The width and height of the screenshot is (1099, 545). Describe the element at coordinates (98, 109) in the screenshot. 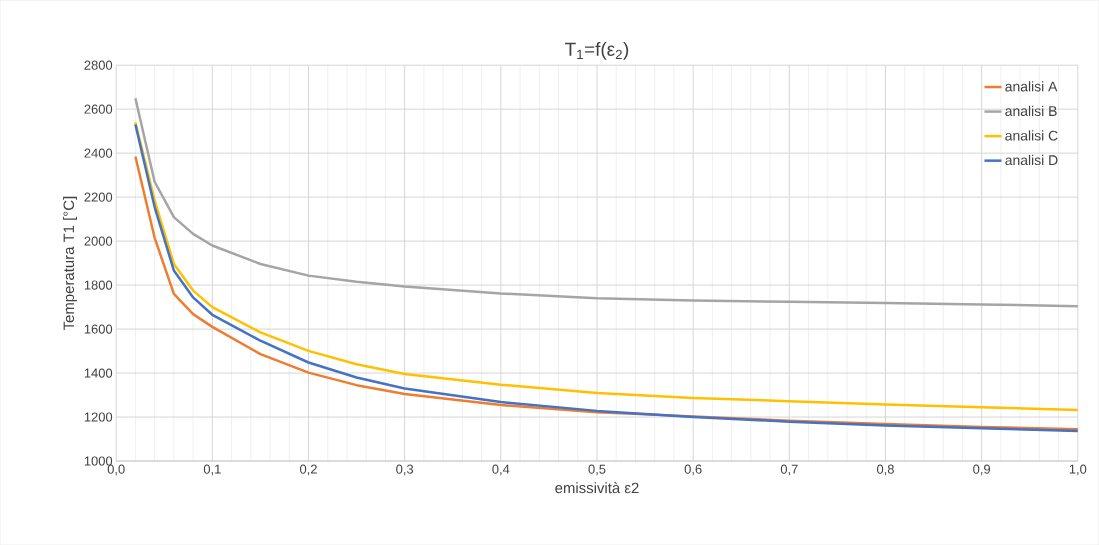

I see `y-tick-label: 2600` at that location.